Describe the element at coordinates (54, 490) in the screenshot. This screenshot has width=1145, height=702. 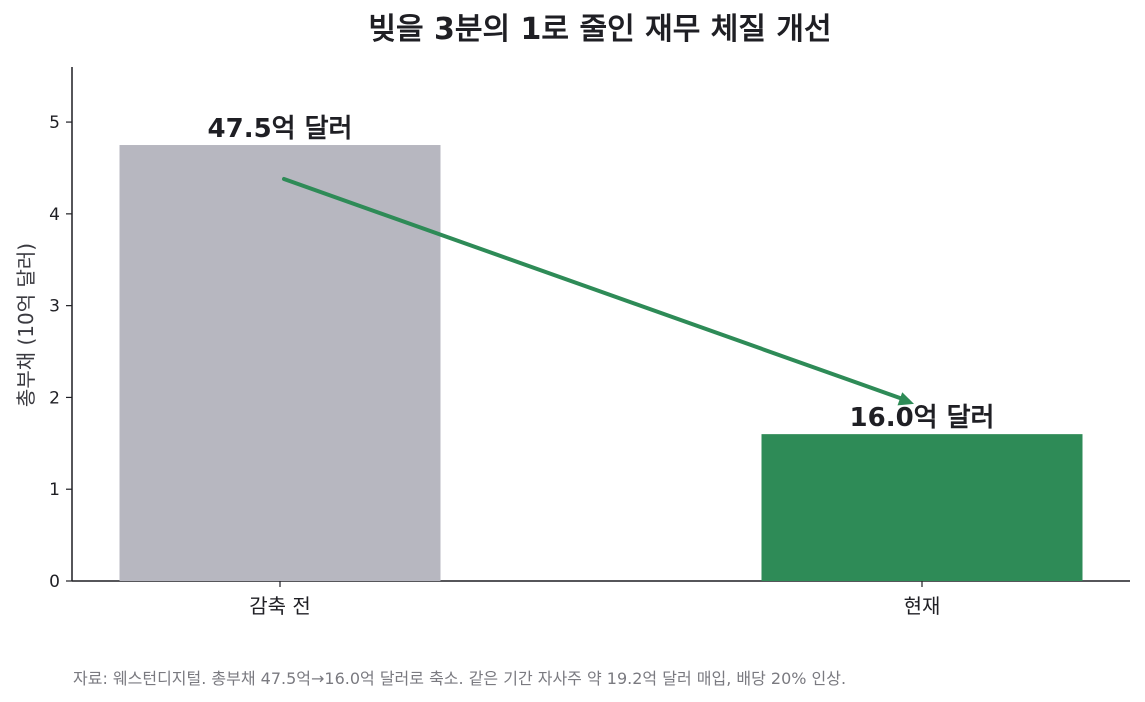
I see `y-tick-label: 1` at that location.